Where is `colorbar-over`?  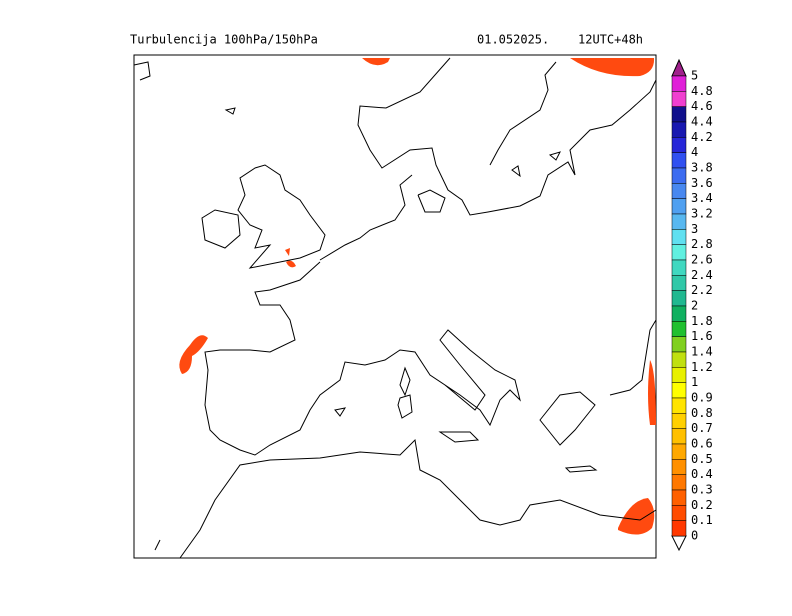 colorbar-over is located at coordinates (679, 67).